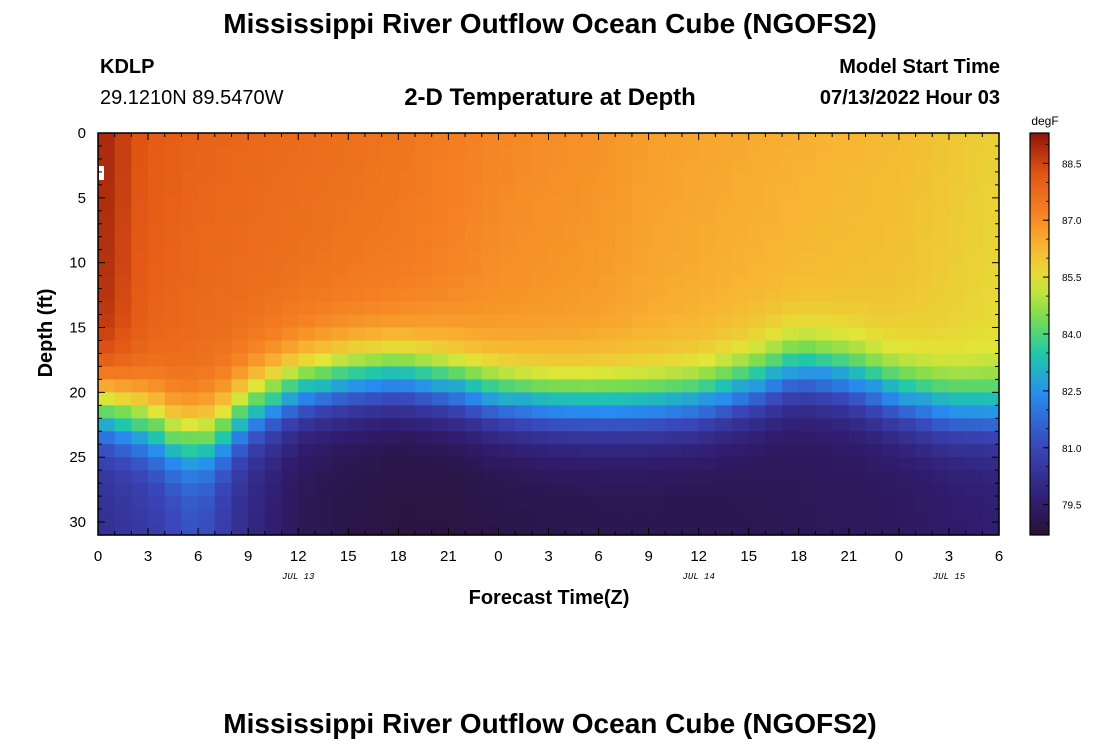 The width and height of the screenshot is (1100, 750). I want to click on y-axis-label: Depth (ft), so click(46, 333).